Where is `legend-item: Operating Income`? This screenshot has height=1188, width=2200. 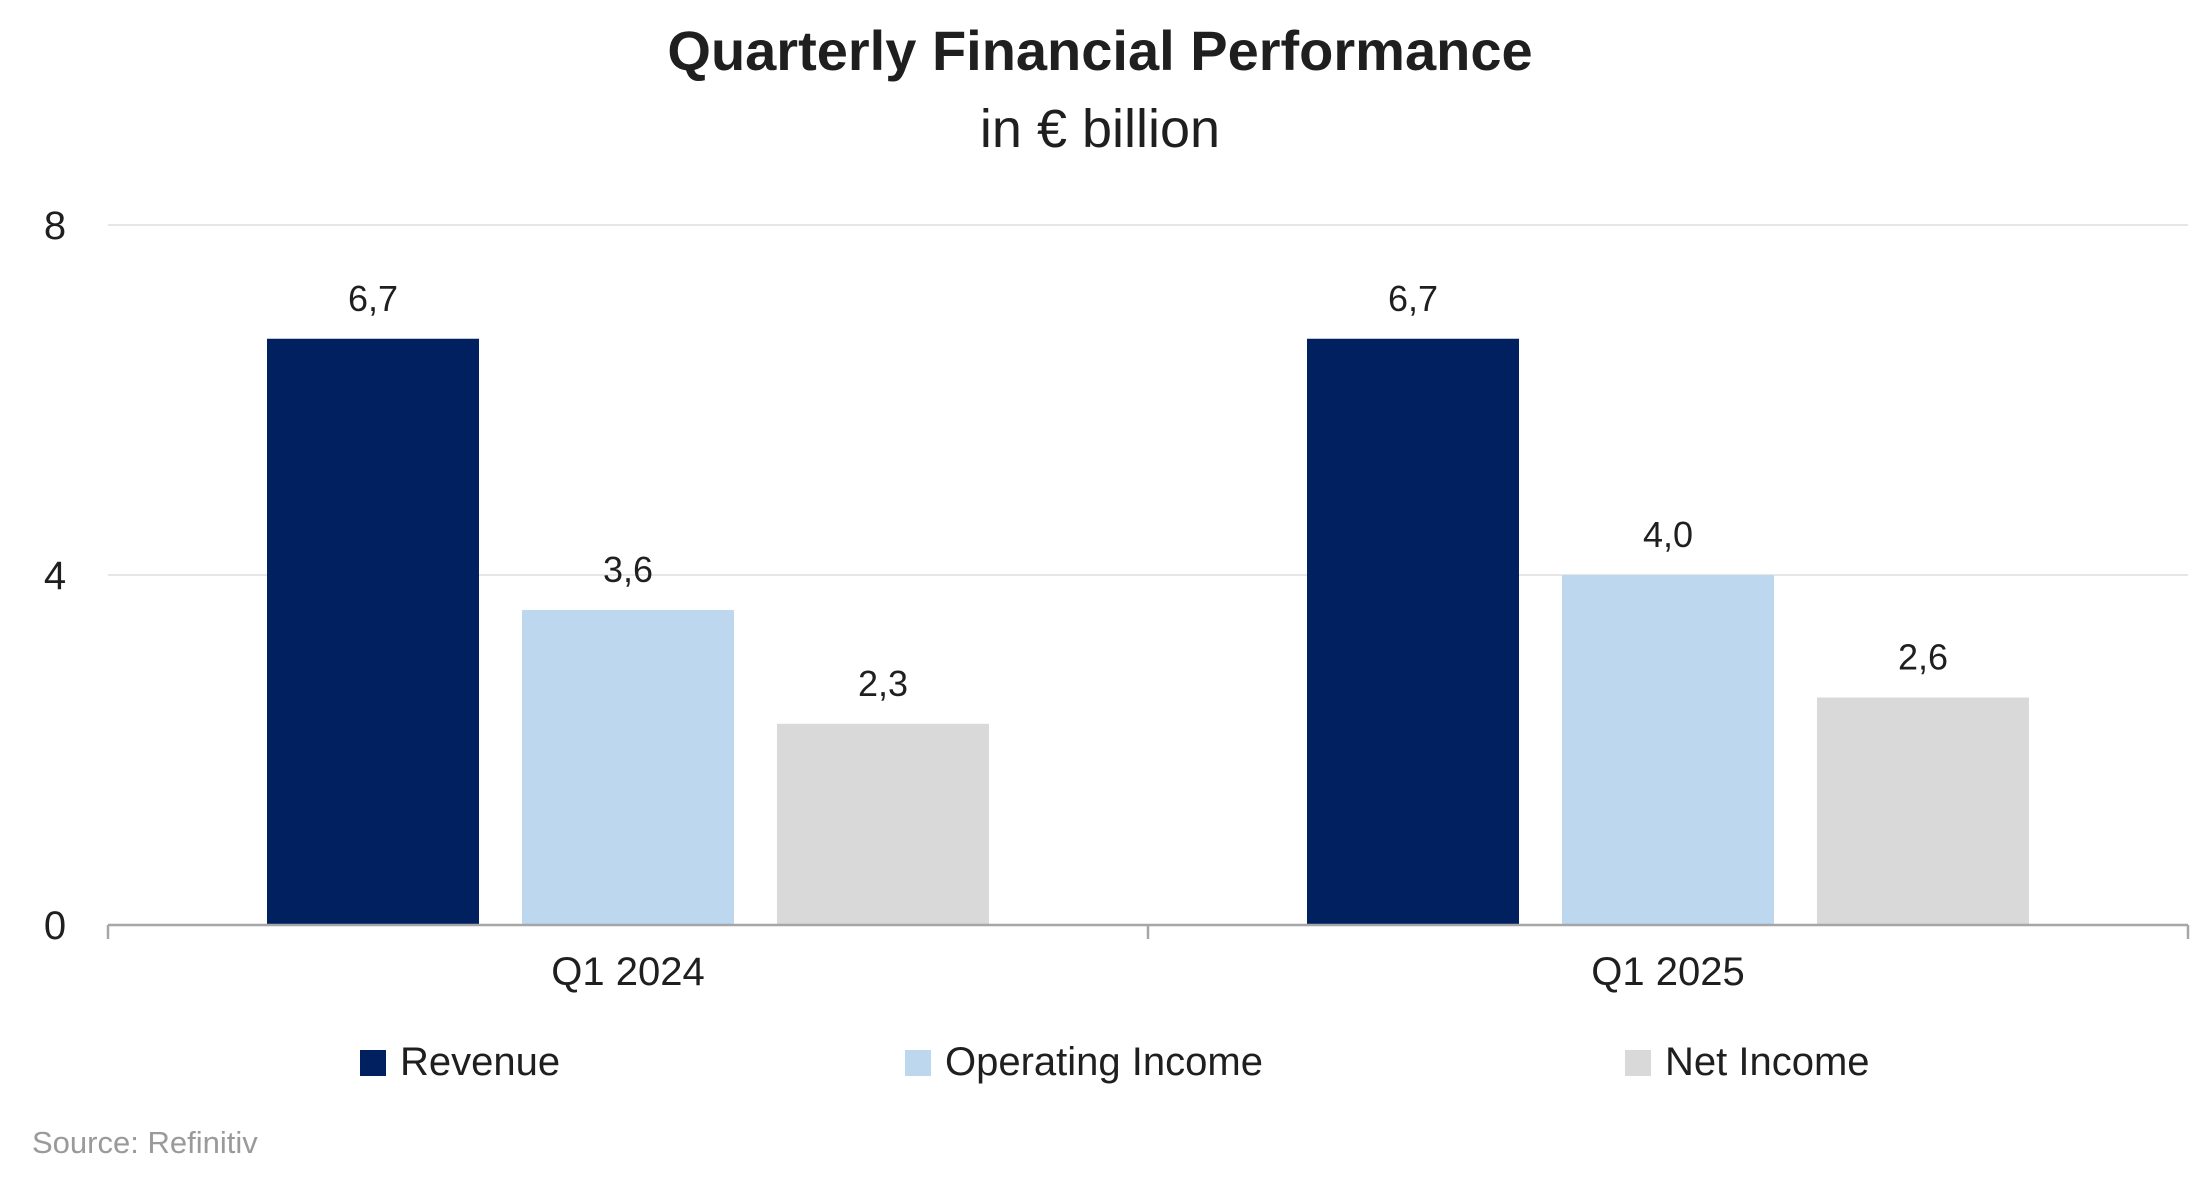 legend-item: Operating Income is located at coordinates (1084, 1062).